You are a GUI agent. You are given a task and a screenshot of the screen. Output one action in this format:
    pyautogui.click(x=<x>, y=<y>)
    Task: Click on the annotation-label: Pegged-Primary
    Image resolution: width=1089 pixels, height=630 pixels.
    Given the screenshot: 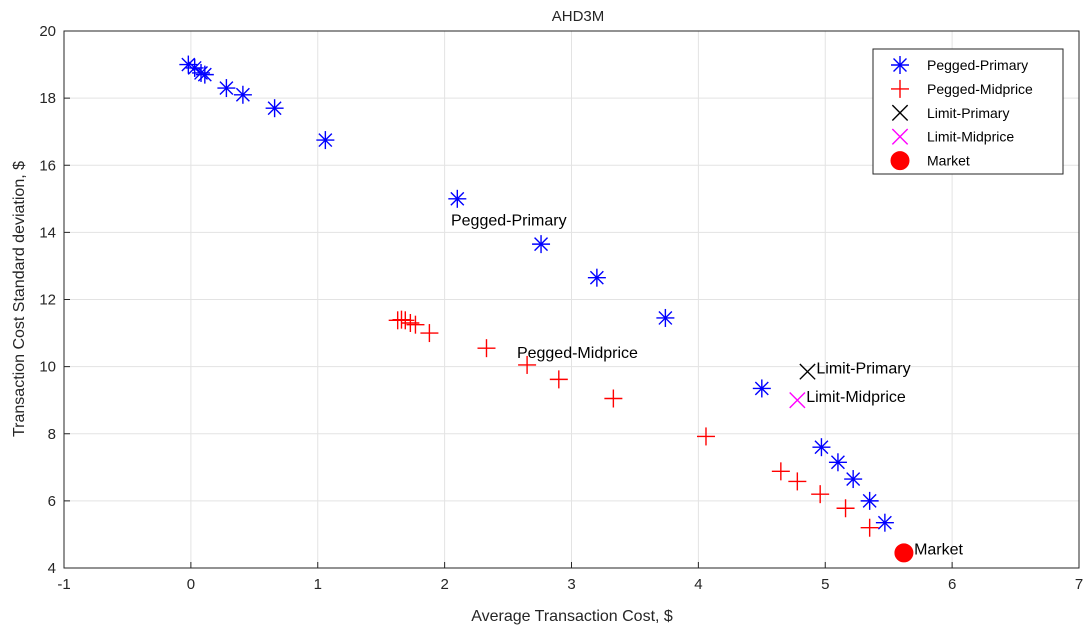 What is the action you would take?
    pyautogui.click(x=509, y=221)
    